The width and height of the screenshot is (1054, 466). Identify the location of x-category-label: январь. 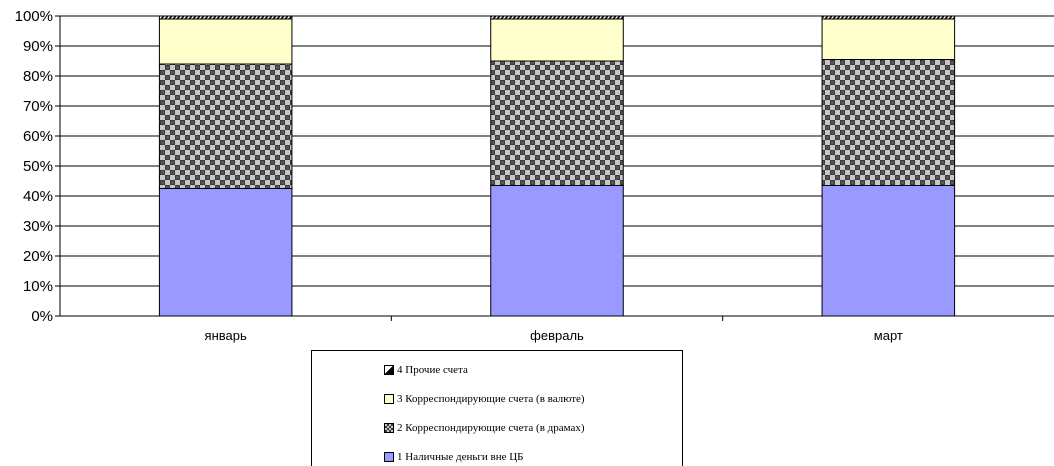
(226, 335).